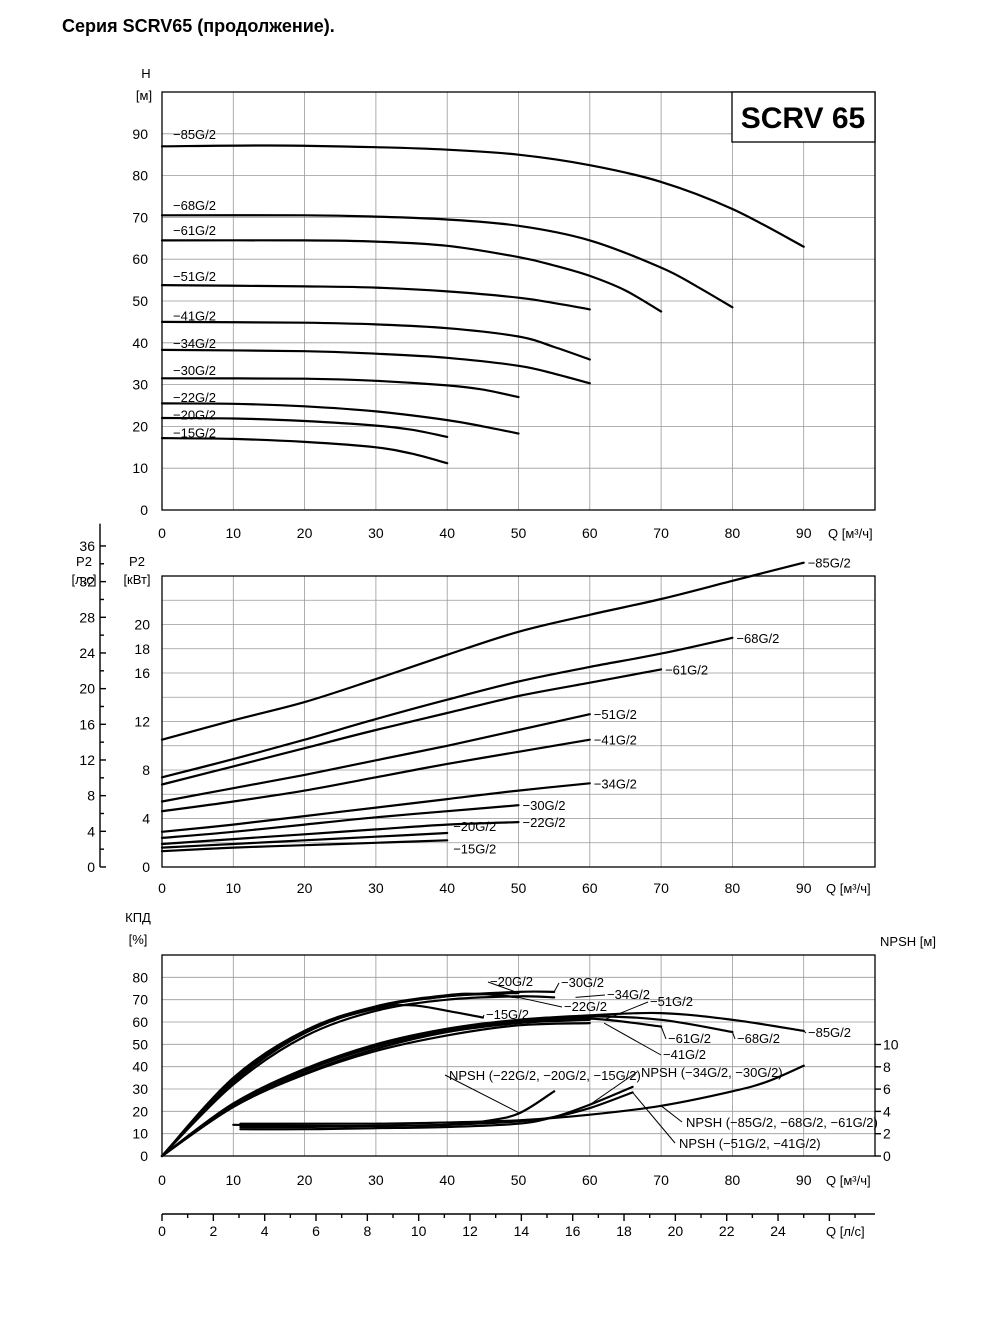 The height and width of the screenshot is (1329, 1000). I want to click on x-tick-label: 10, so click(234, 888).